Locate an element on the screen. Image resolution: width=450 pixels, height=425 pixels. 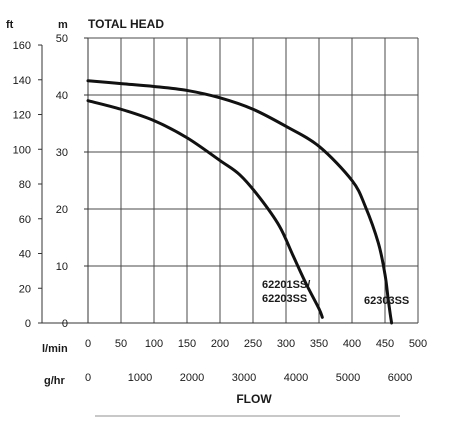
ft-tick-label-4: 80 is located at coordinates (25, 185).